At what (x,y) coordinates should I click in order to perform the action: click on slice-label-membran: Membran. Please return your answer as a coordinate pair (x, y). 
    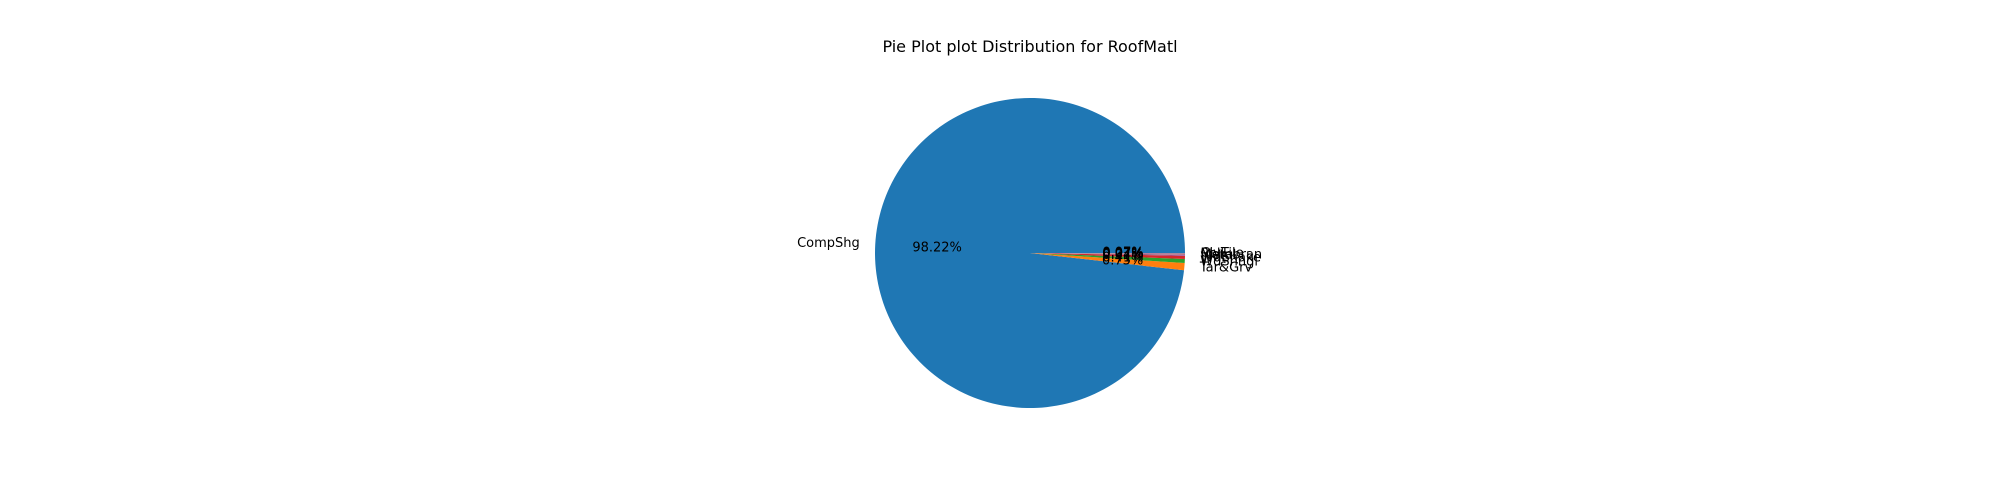
    Looking at the image, I should click on (1231, 254).